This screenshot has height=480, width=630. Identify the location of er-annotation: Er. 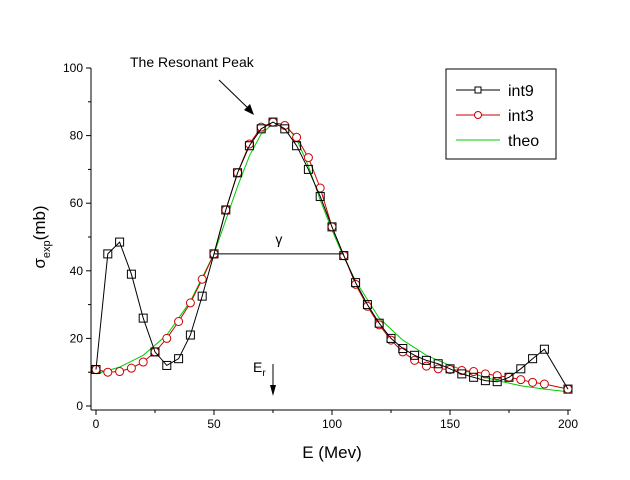
(264, 377).